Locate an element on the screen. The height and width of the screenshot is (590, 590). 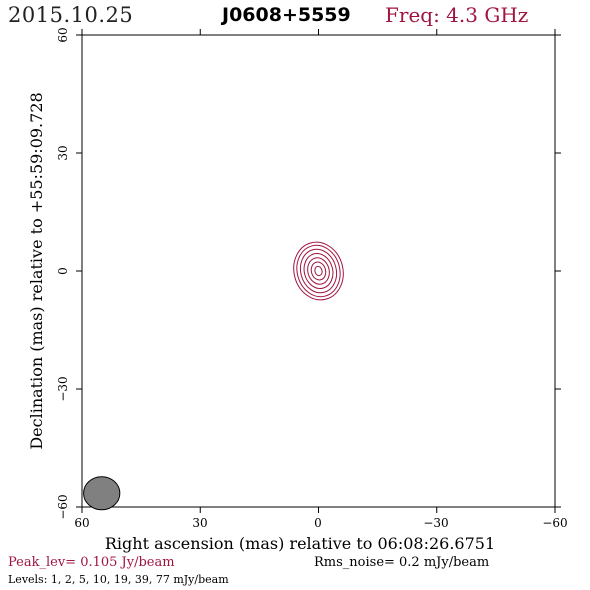
peak-level: Peak_lev= 0.105 Jy/beam is located at coordinates (91, 562).